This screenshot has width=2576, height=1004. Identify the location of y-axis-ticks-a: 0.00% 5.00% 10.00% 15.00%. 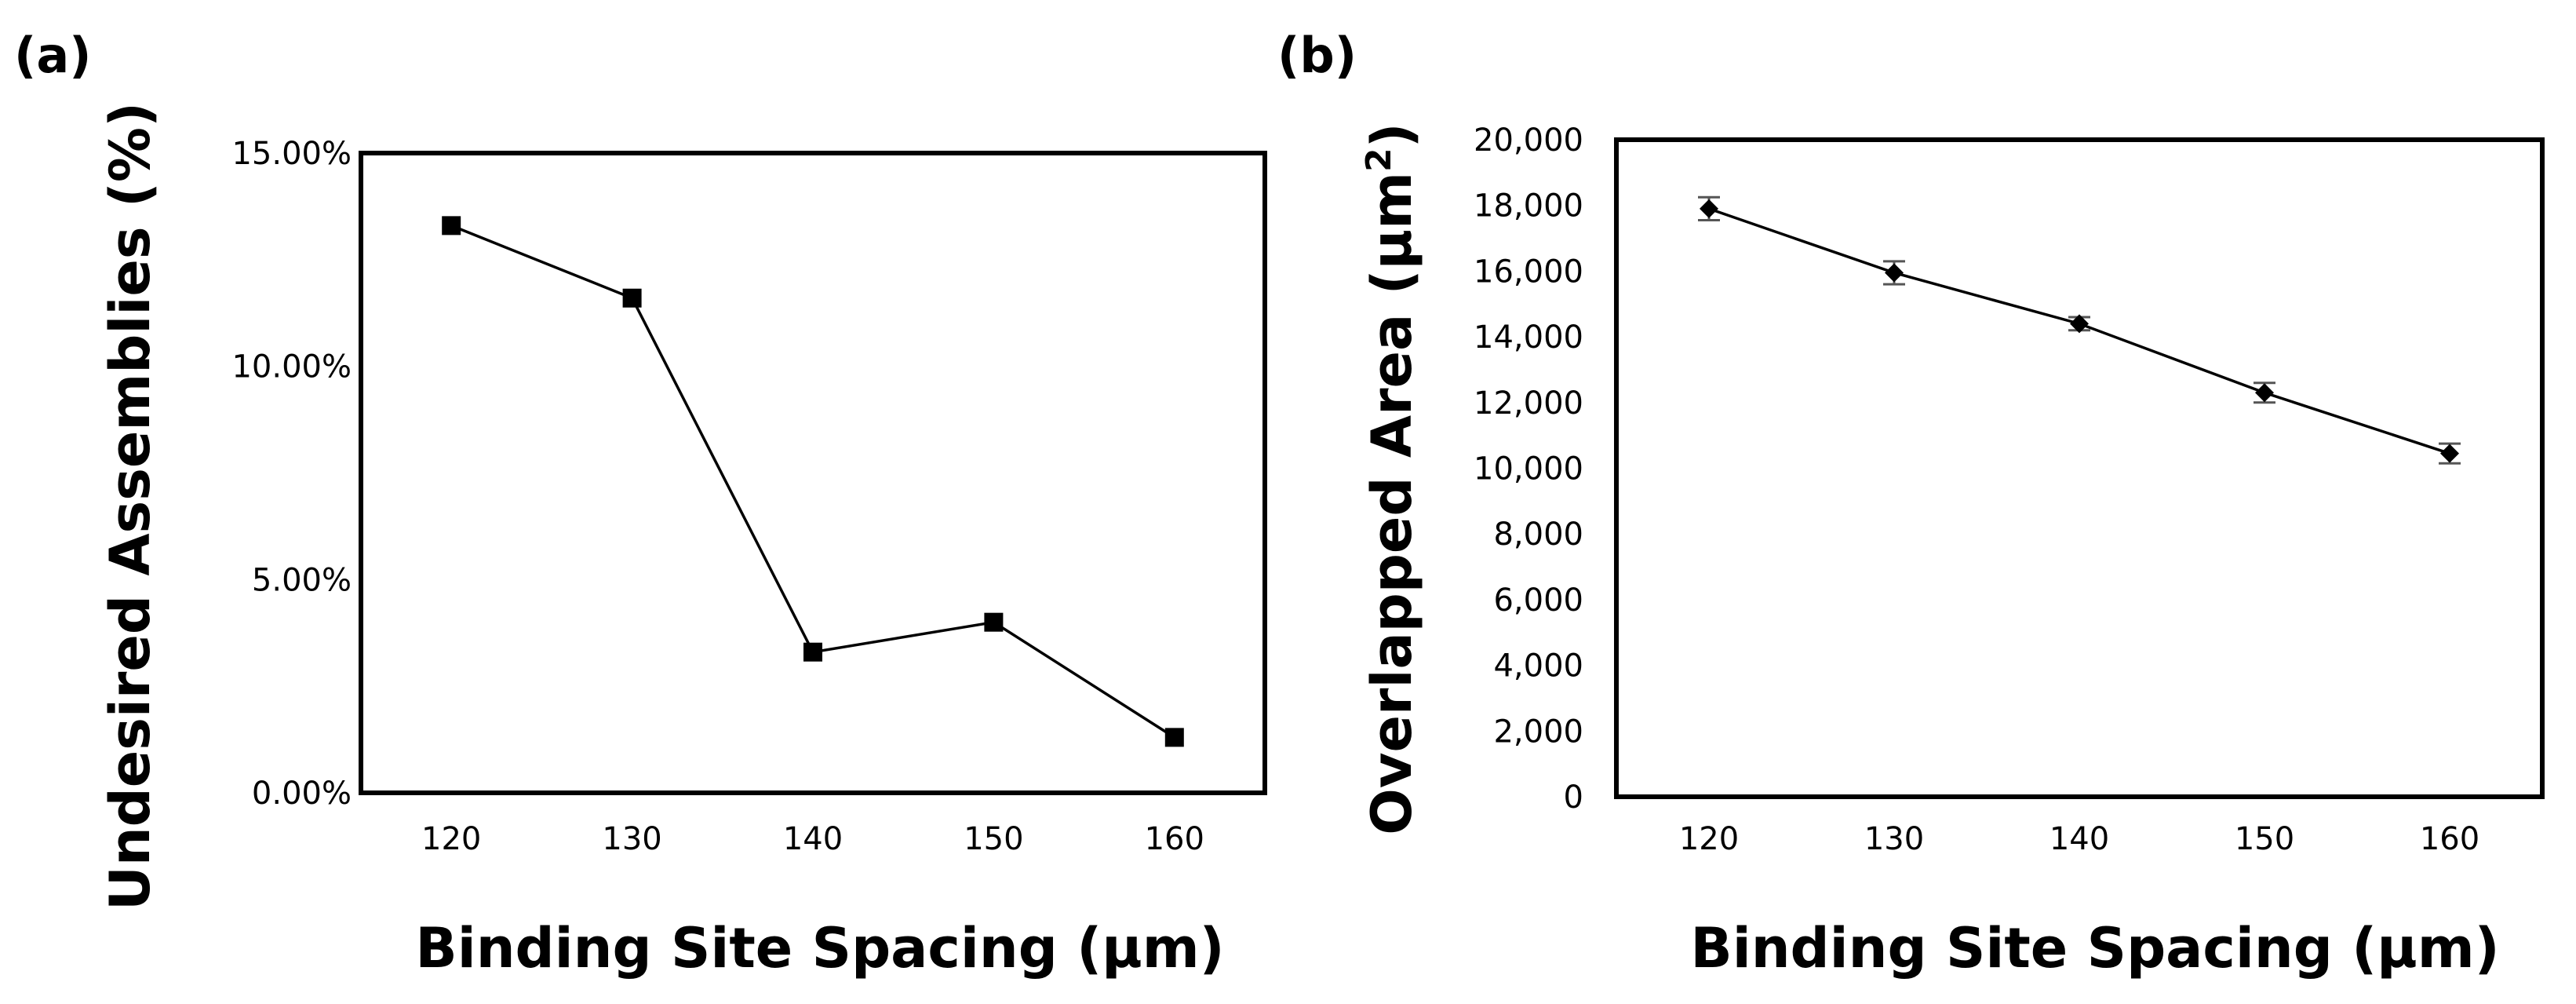
(291, 474).